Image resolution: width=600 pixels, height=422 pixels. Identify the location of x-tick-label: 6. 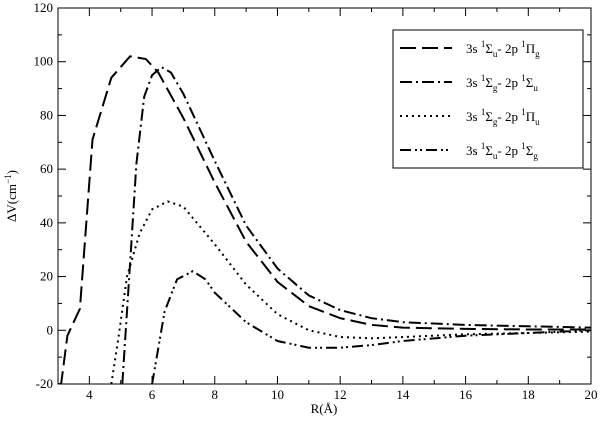
(152, 394).